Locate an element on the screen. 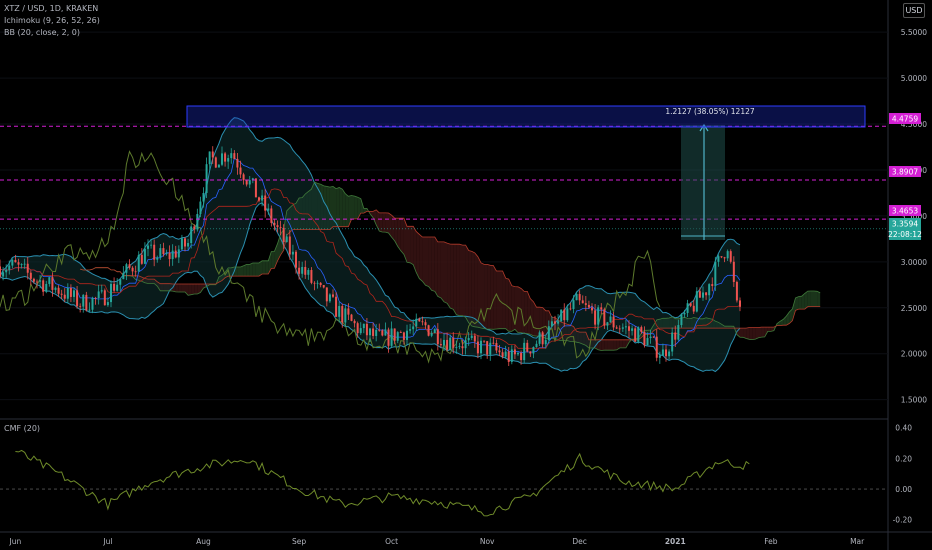  price-tag-level-1: 4.4759 is located at coordinates (905, 118).